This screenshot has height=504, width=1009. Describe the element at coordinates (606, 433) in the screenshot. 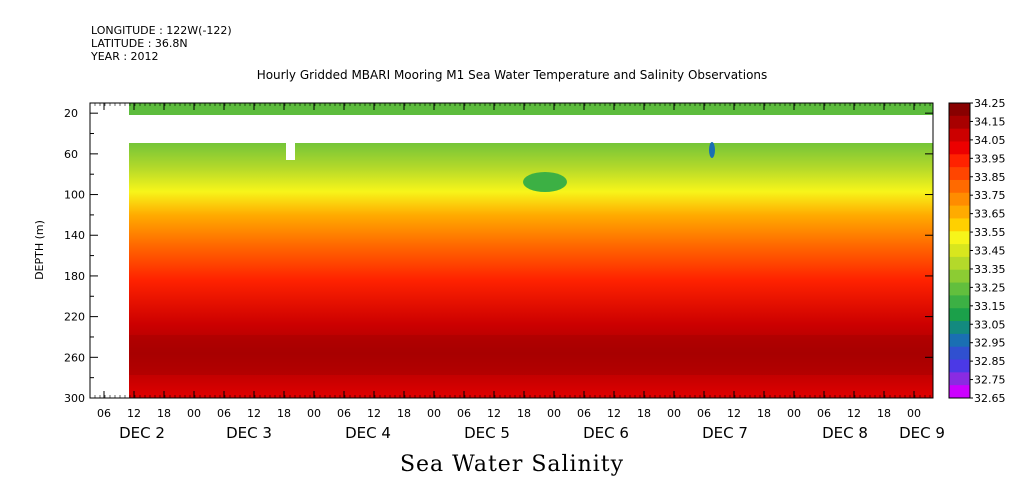

I see `x-day-label: DEC 6` at that location.